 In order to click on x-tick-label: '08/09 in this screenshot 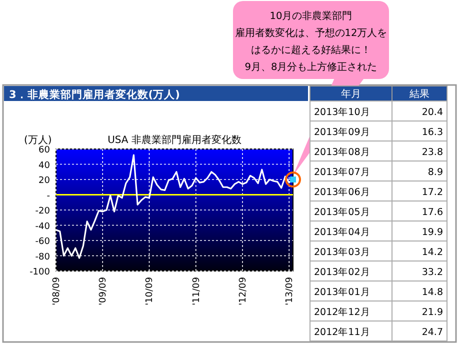, I will do `click(57, 291)`.